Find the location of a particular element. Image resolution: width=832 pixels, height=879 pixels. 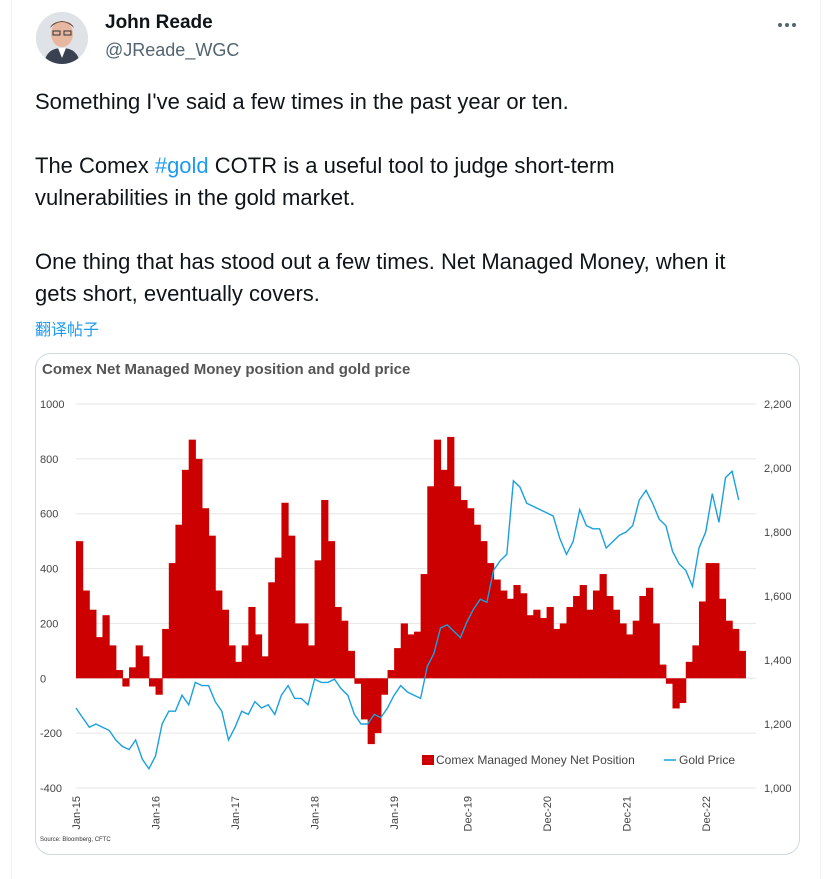

y-left-tick-label: 200 is located at coordinates (49, 624).